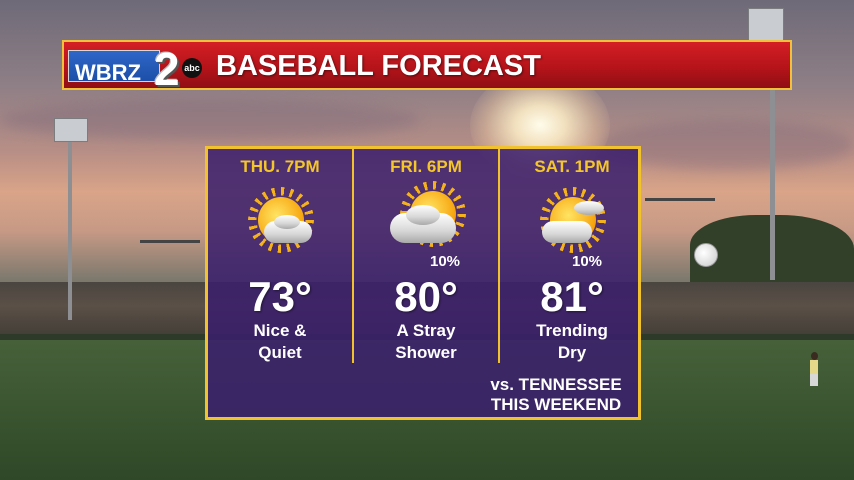  I want to click on forecast-description-line2: Quiet, so click(280, 352).